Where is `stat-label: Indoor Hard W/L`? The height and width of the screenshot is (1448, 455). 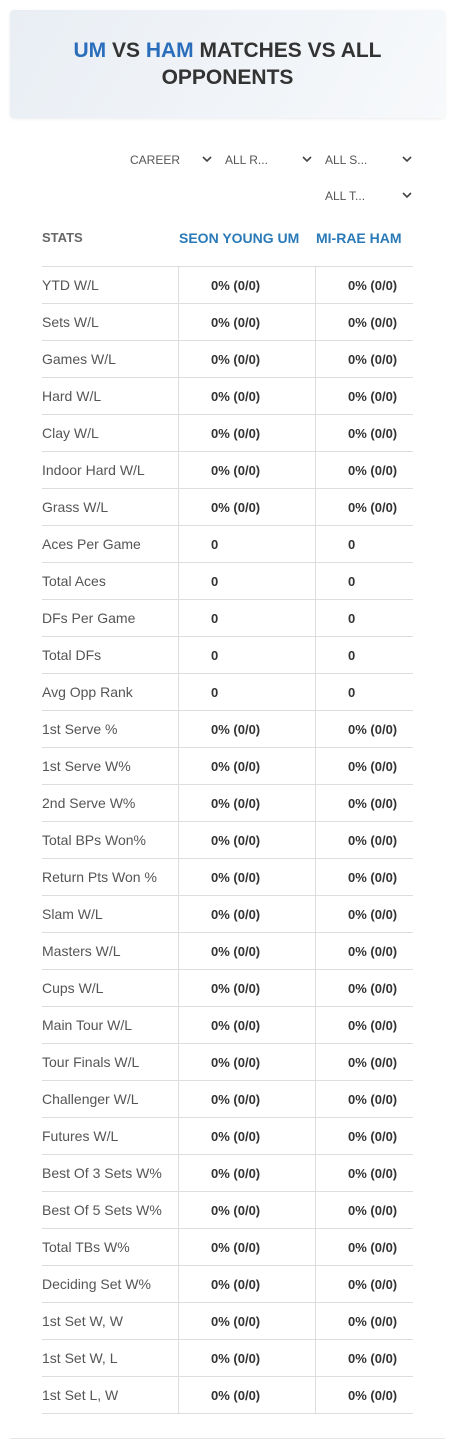
stat-label: Indoor Hard W/L is located at coordinates (93, 470).